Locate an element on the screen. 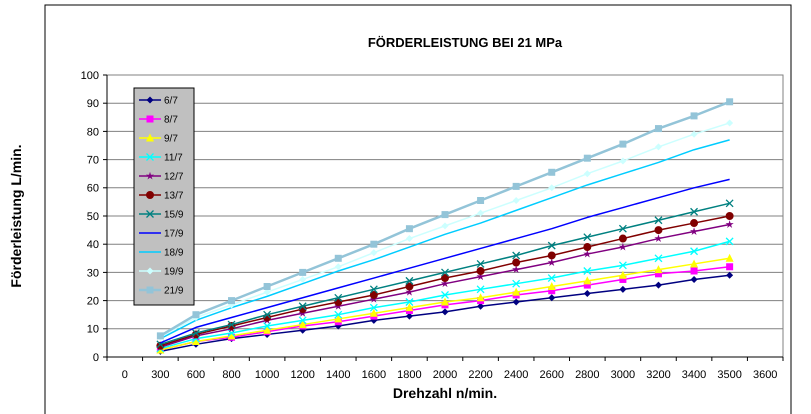 Image resolution: width=811 pixels, height=414 pixels. x-tick-label: 300 is located at coordinates (160, 375).